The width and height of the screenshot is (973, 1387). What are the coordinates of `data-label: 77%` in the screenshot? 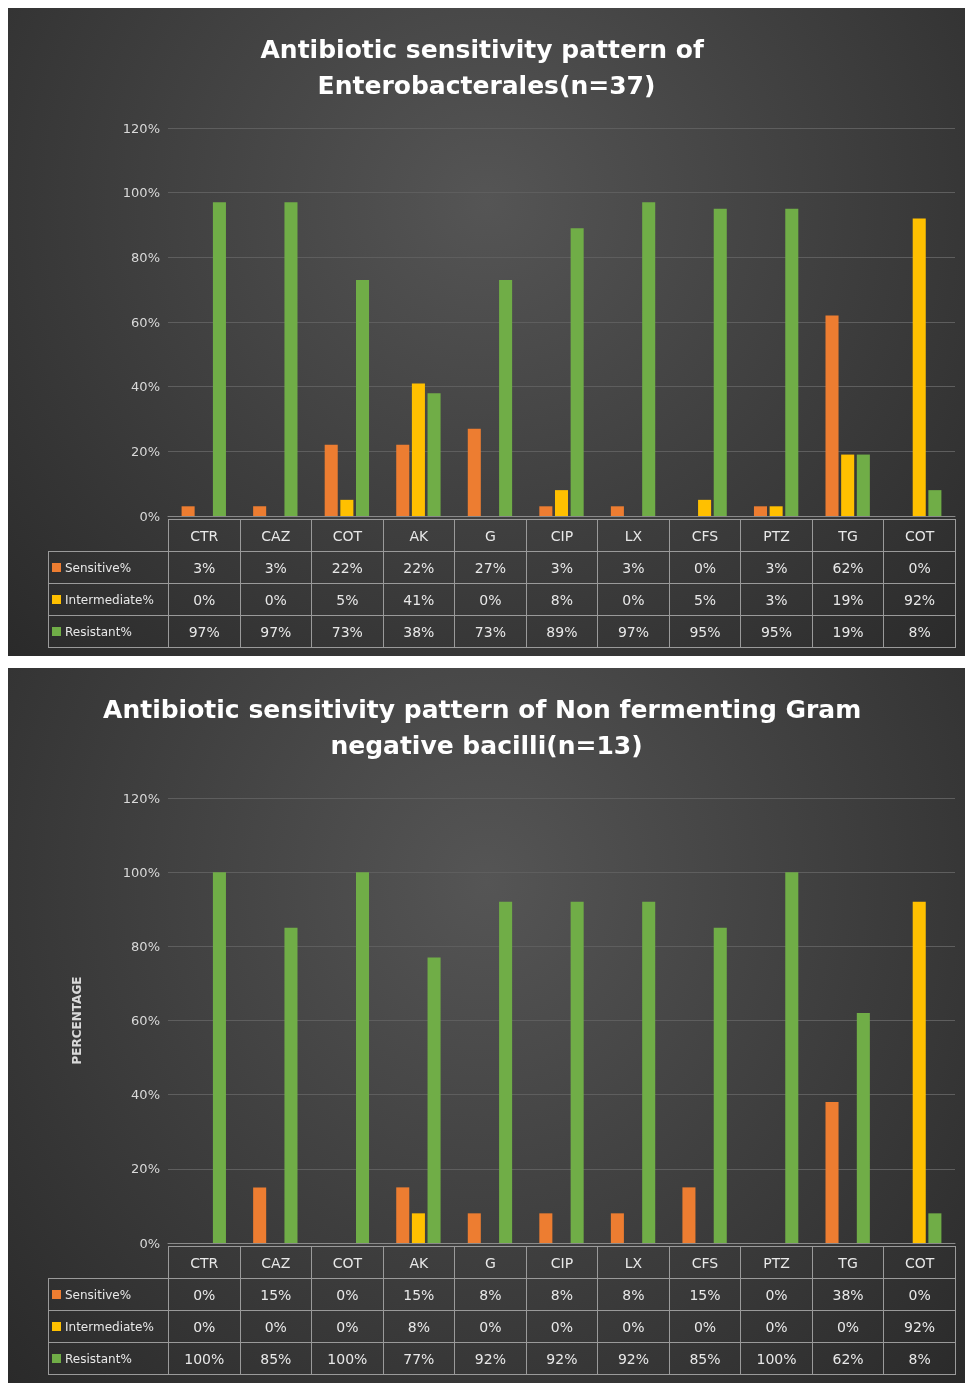 It's located at (419, 1358).